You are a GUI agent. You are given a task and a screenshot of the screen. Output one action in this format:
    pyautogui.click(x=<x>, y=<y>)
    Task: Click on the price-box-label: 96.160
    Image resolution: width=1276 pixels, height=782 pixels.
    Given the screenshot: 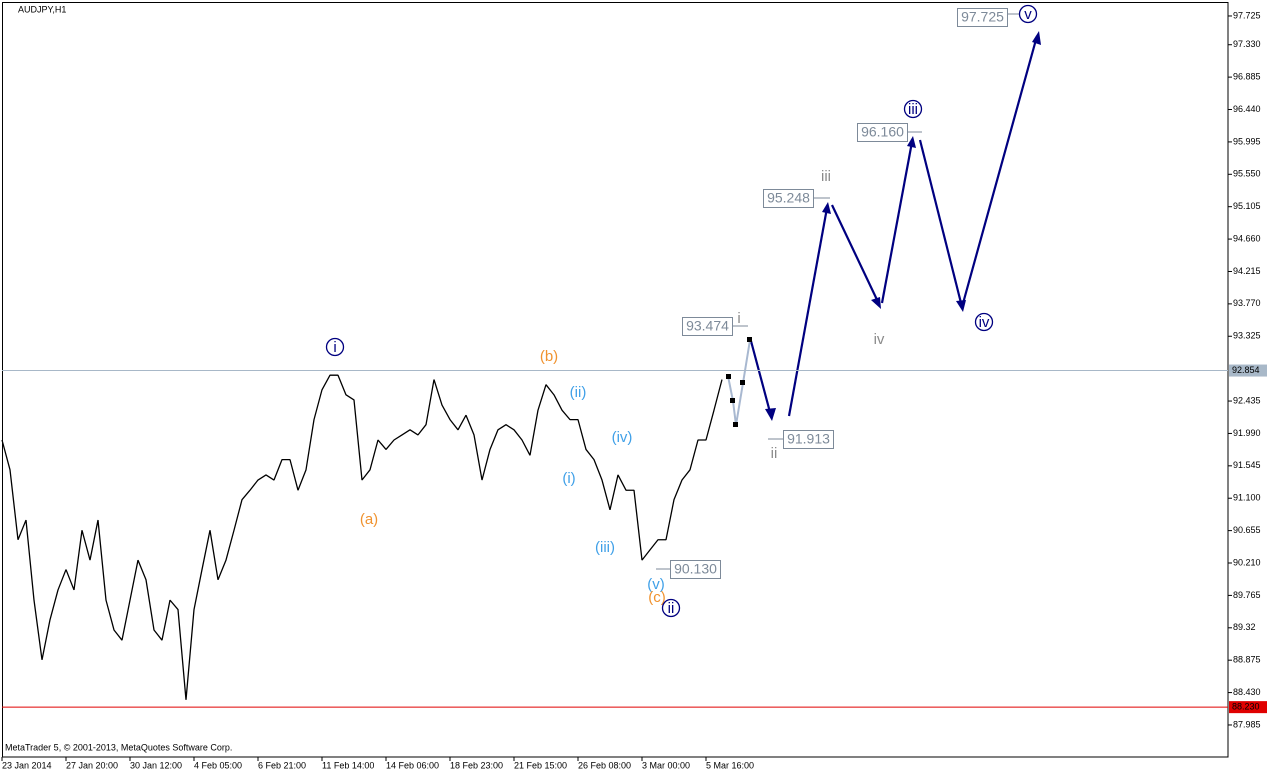 What is the action you would take?
    pyautogui.click(x=882, y=132)
    